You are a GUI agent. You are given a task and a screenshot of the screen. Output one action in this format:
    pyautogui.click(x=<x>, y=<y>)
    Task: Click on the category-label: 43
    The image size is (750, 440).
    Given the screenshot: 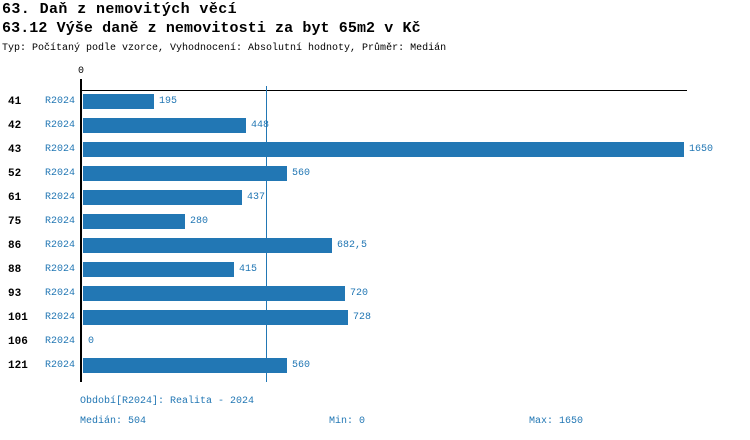 What is the action you would take?
    pyautogui.click(x=15, y=150)
    